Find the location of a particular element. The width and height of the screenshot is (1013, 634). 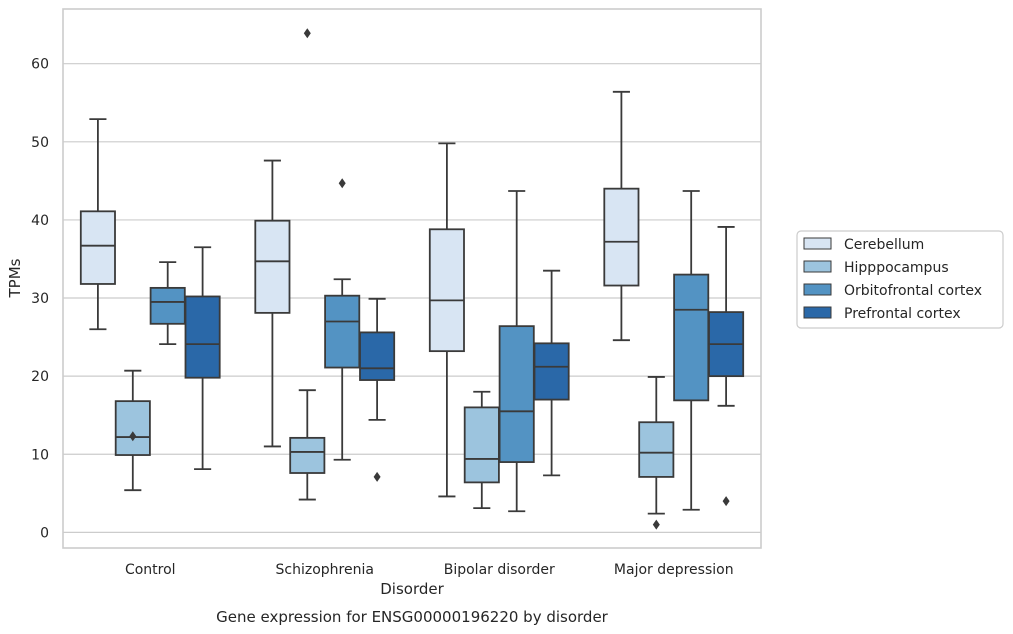

y-tick-label: 30 is located at coordinates (40, 299).